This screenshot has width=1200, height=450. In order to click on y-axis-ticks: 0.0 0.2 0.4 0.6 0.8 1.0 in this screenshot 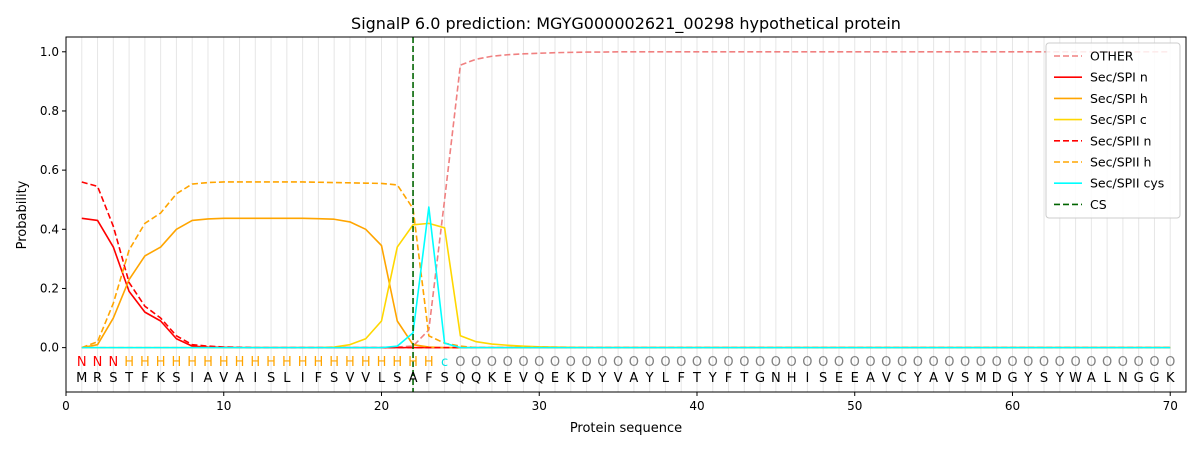, I will do `click(53, 200)`.